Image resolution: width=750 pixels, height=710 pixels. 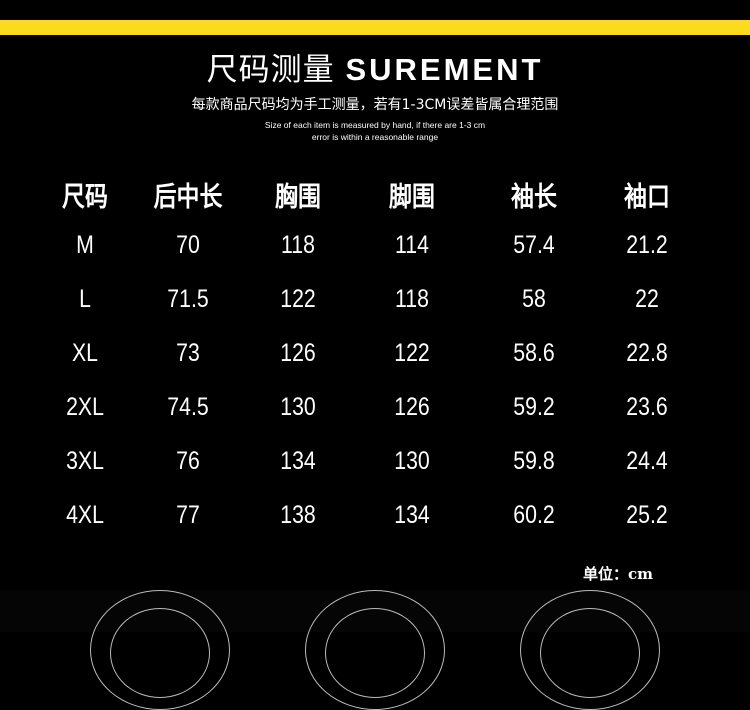 What do you see at coordinates (85, 407) in the screenshot?
I see `table-cell: 2XL` at bounding box center [85, 407].